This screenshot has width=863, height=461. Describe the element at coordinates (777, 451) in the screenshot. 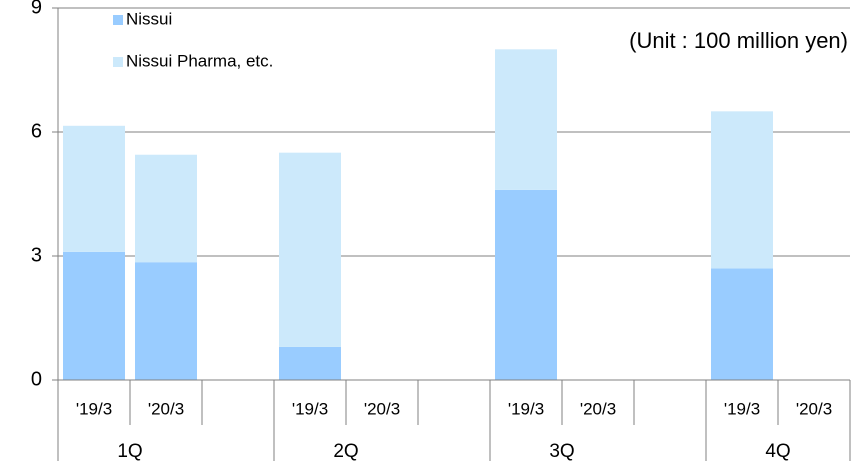

I see `group-label: 4Q` at that location.